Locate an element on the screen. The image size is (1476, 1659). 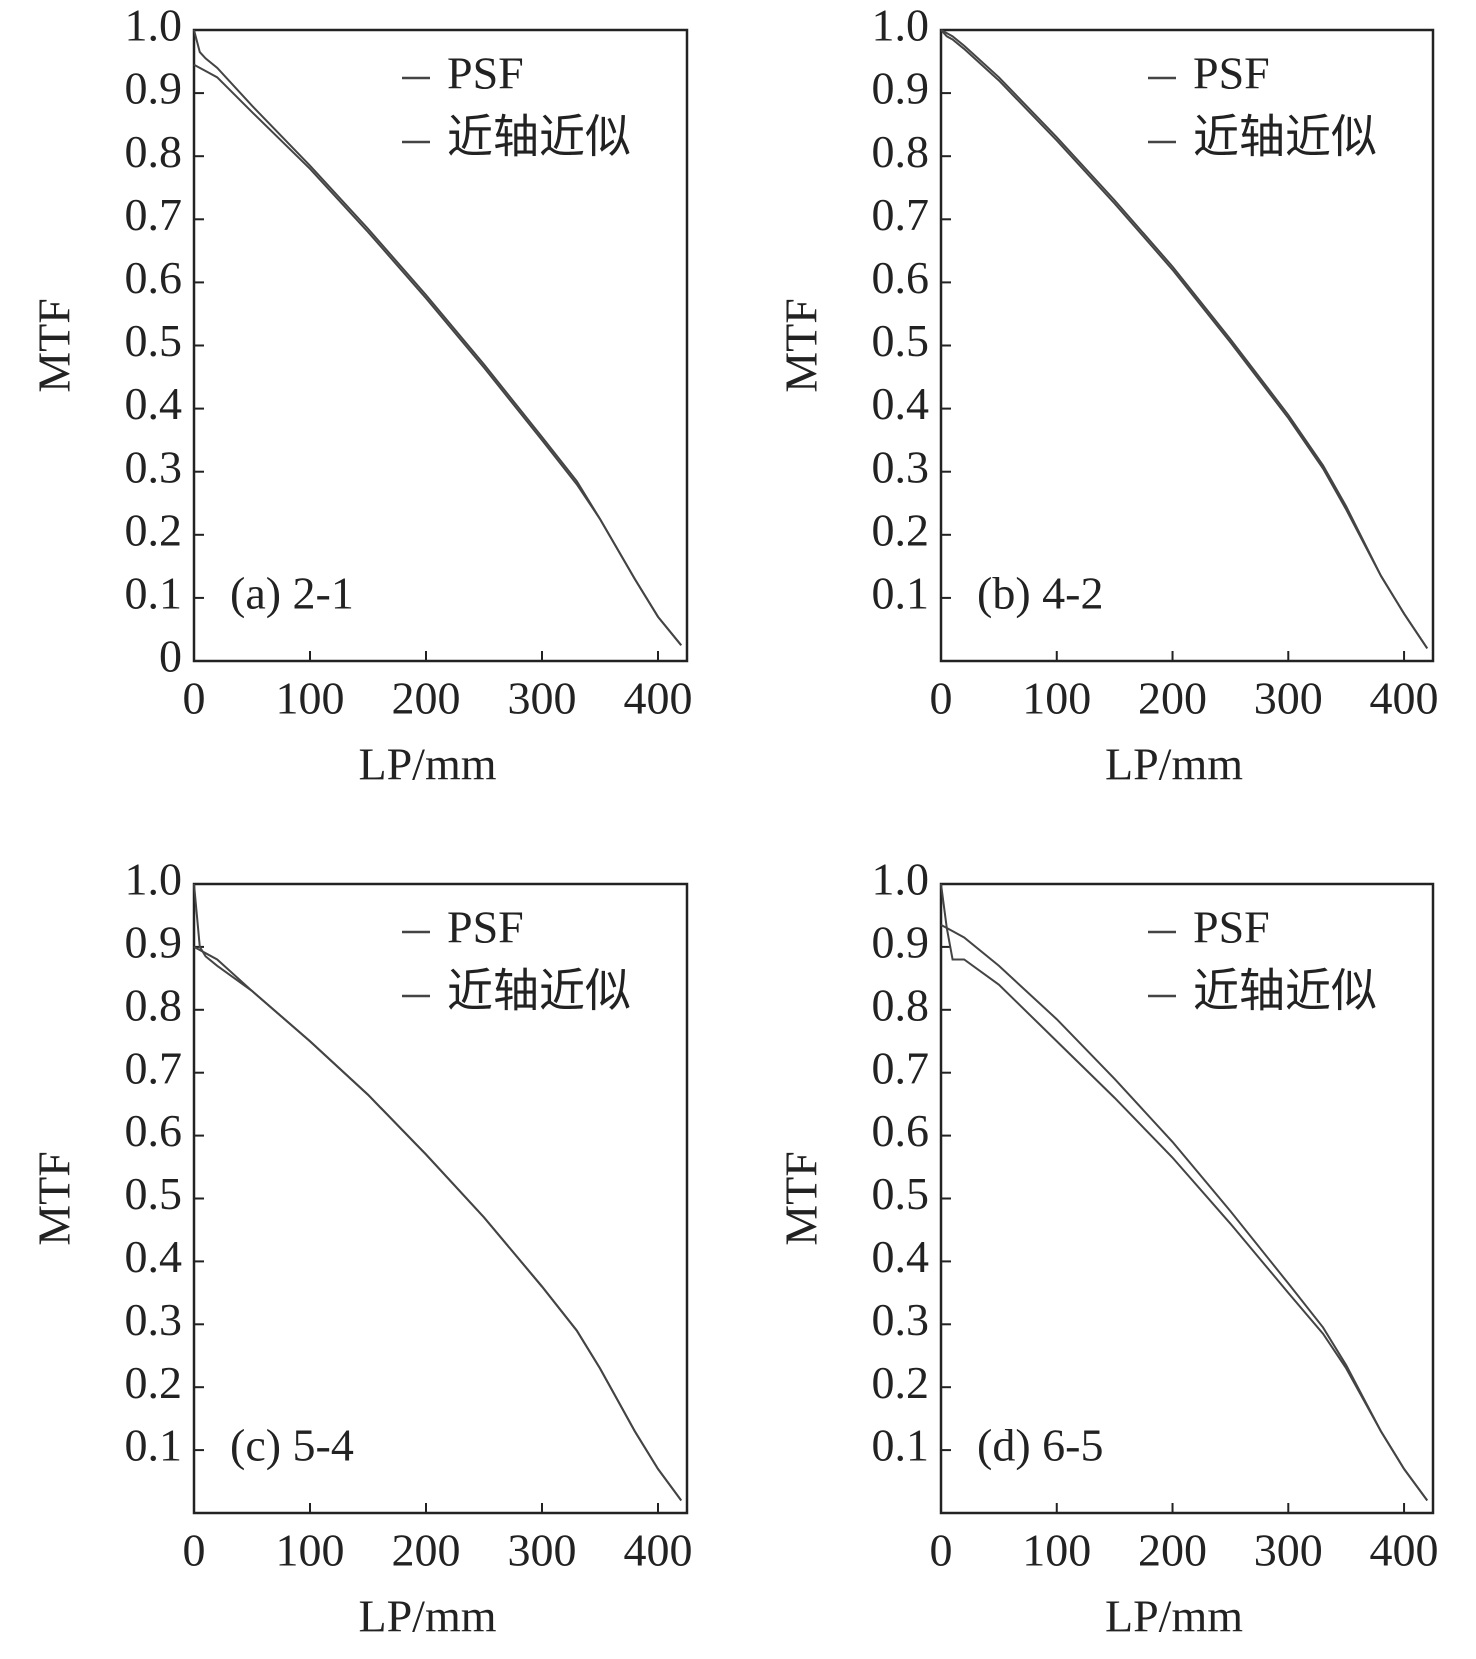
panel-annotation: (a) 2-1 is located at coordinates (292, 593).